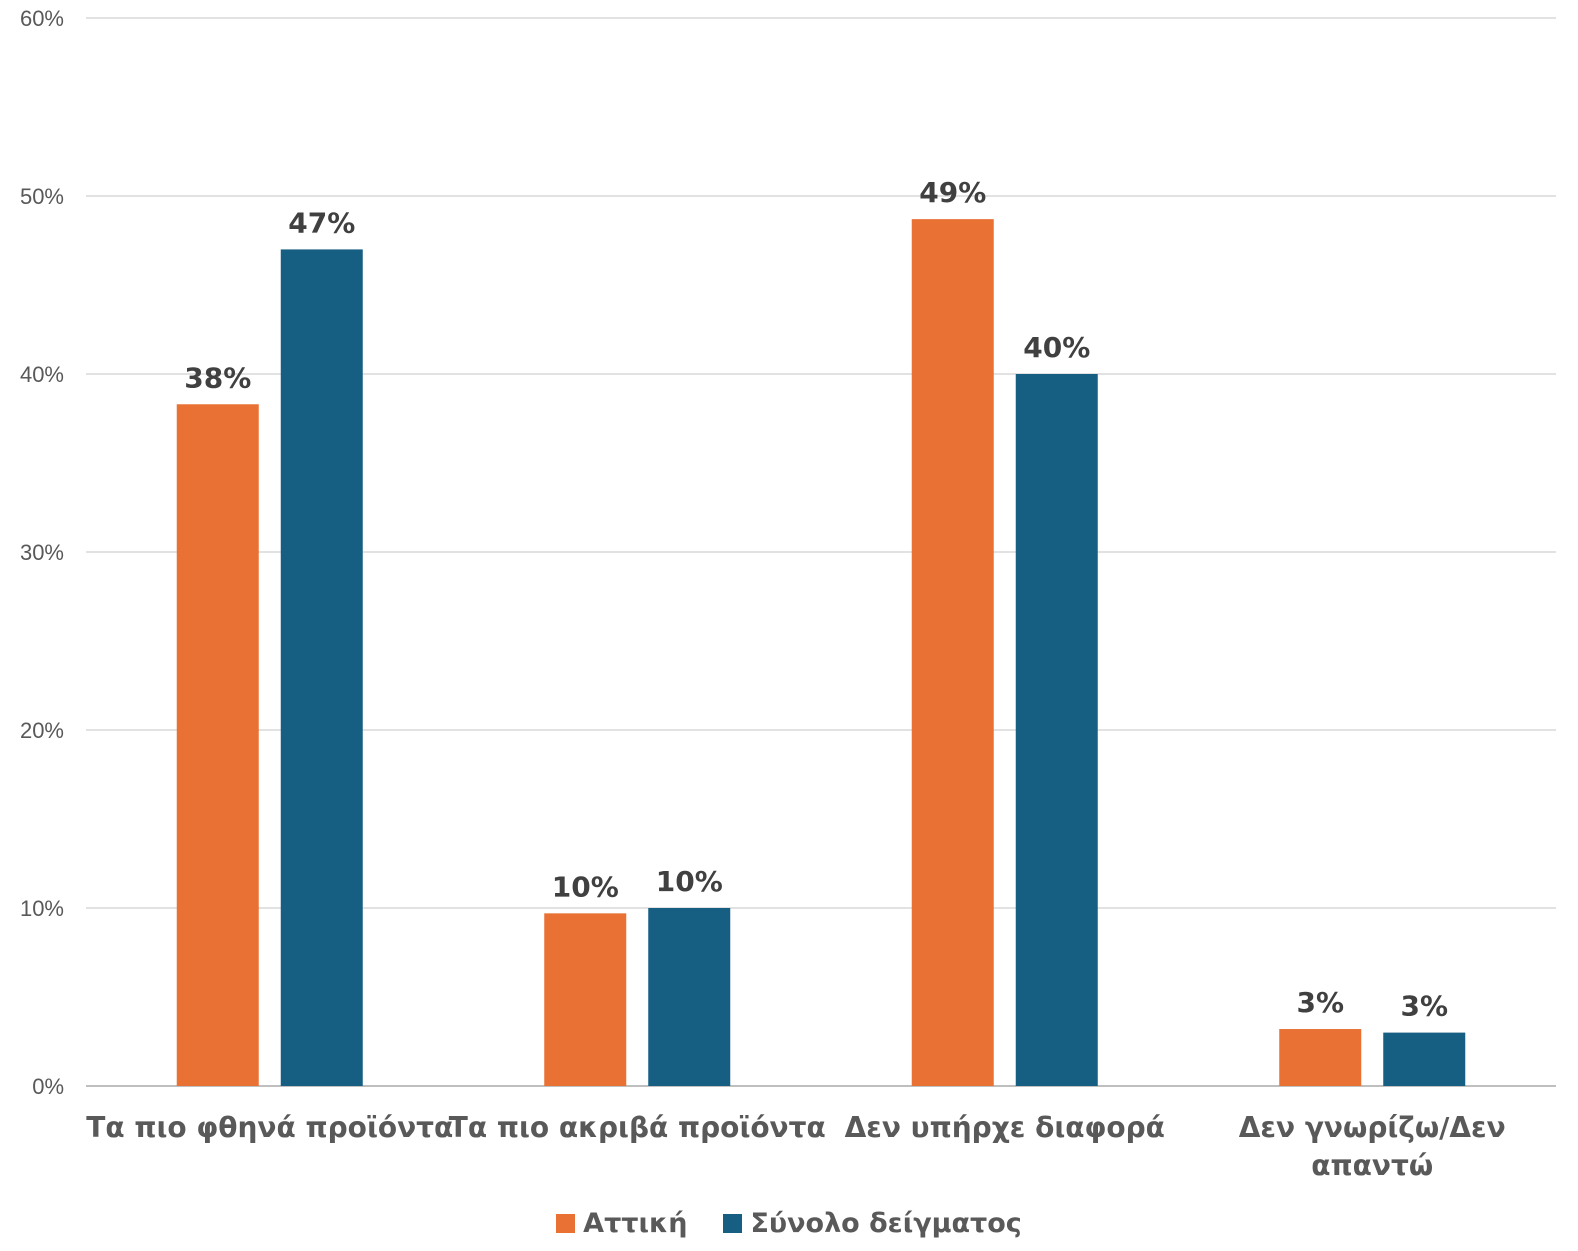  Describe the element at coordinates (1005, 1127) in the screenshot. I see `x-tick-label: Δεν υπήρχε διαφορά` at that location.